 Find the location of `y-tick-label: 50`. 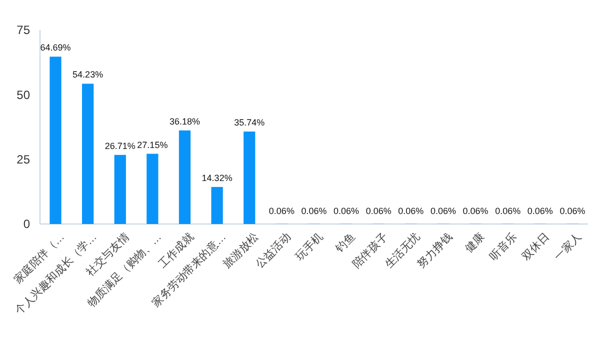

y-tick-label: 50 is located at coordinates (23, 95).